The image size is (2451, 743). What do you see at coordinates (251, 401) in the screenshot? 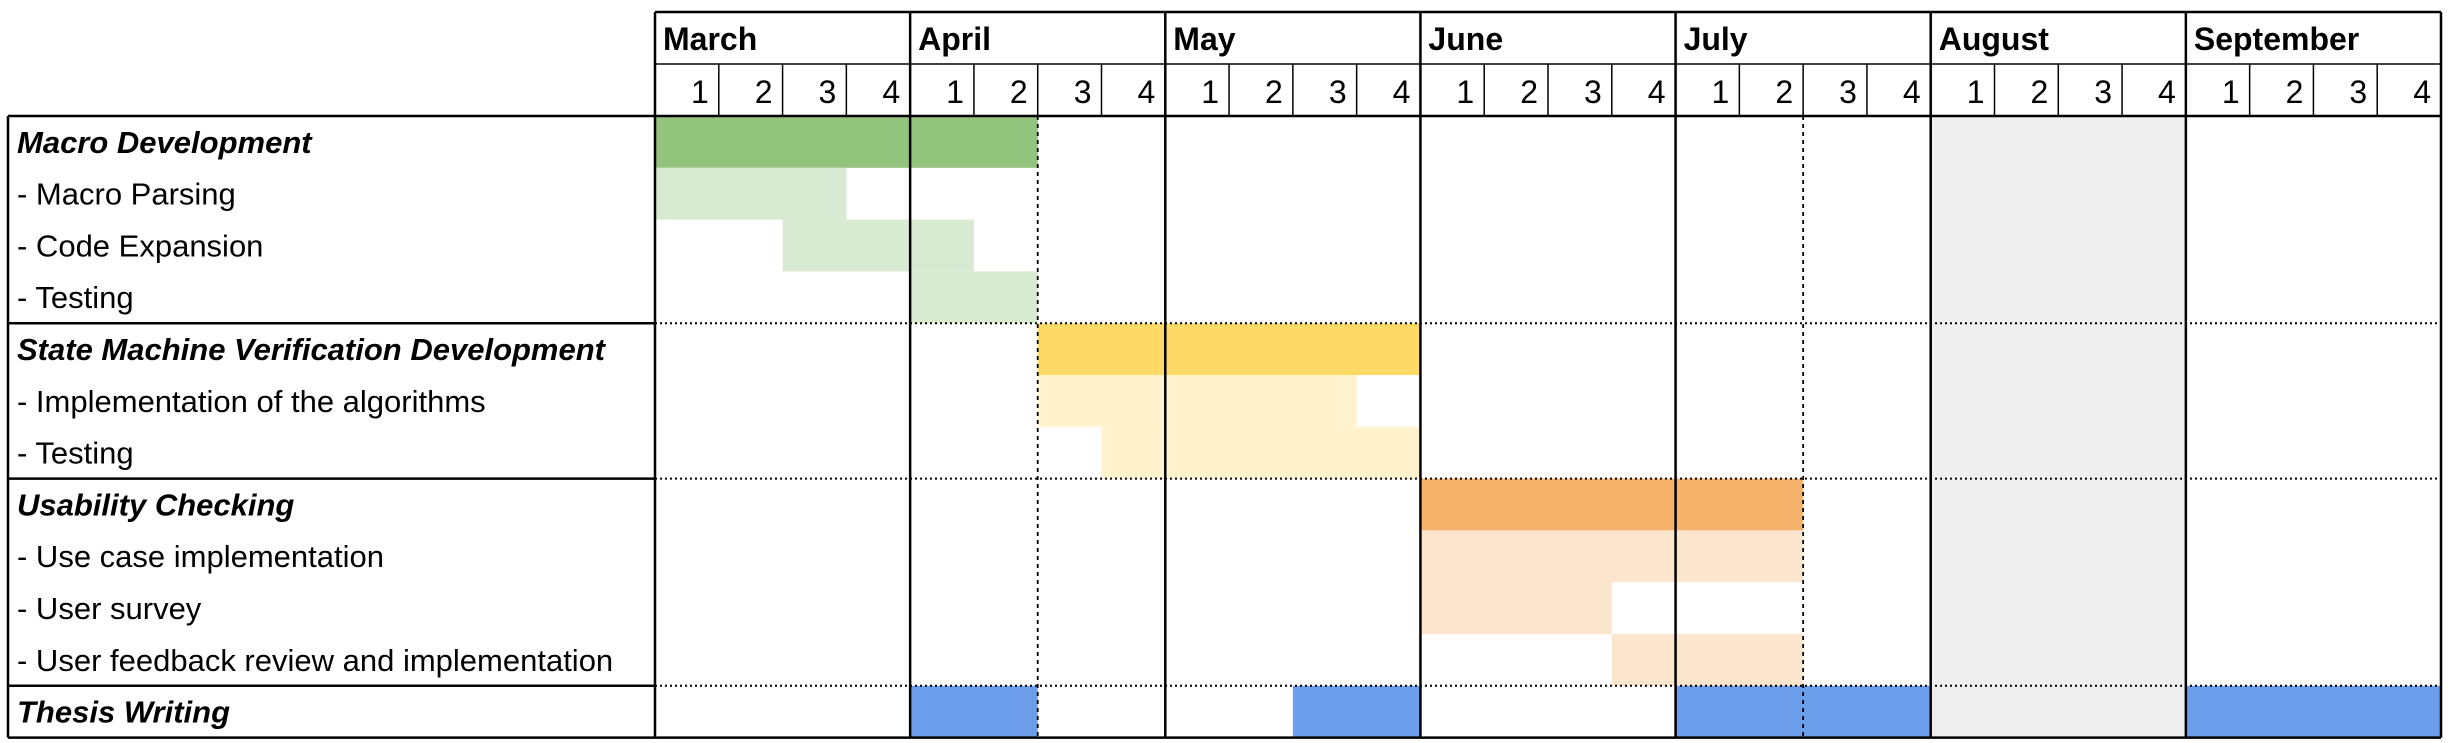
I see `task-label: - Implementation of the algorithms` at bounding box center [251, 401].